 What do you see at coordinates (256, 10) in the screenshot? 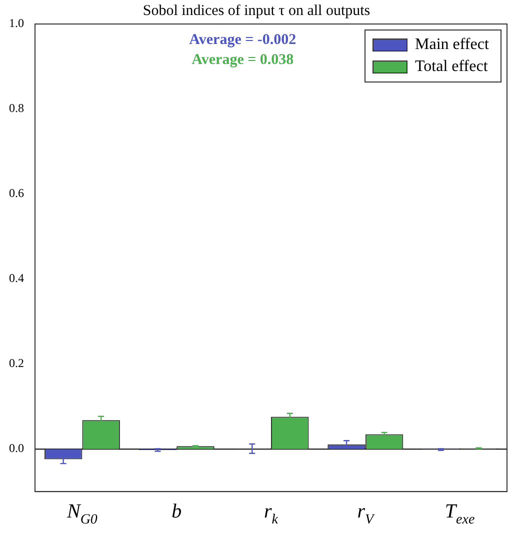
I see `chart-title: Sobol indices of input τ on all outputs` at bounding box center [256, 10].